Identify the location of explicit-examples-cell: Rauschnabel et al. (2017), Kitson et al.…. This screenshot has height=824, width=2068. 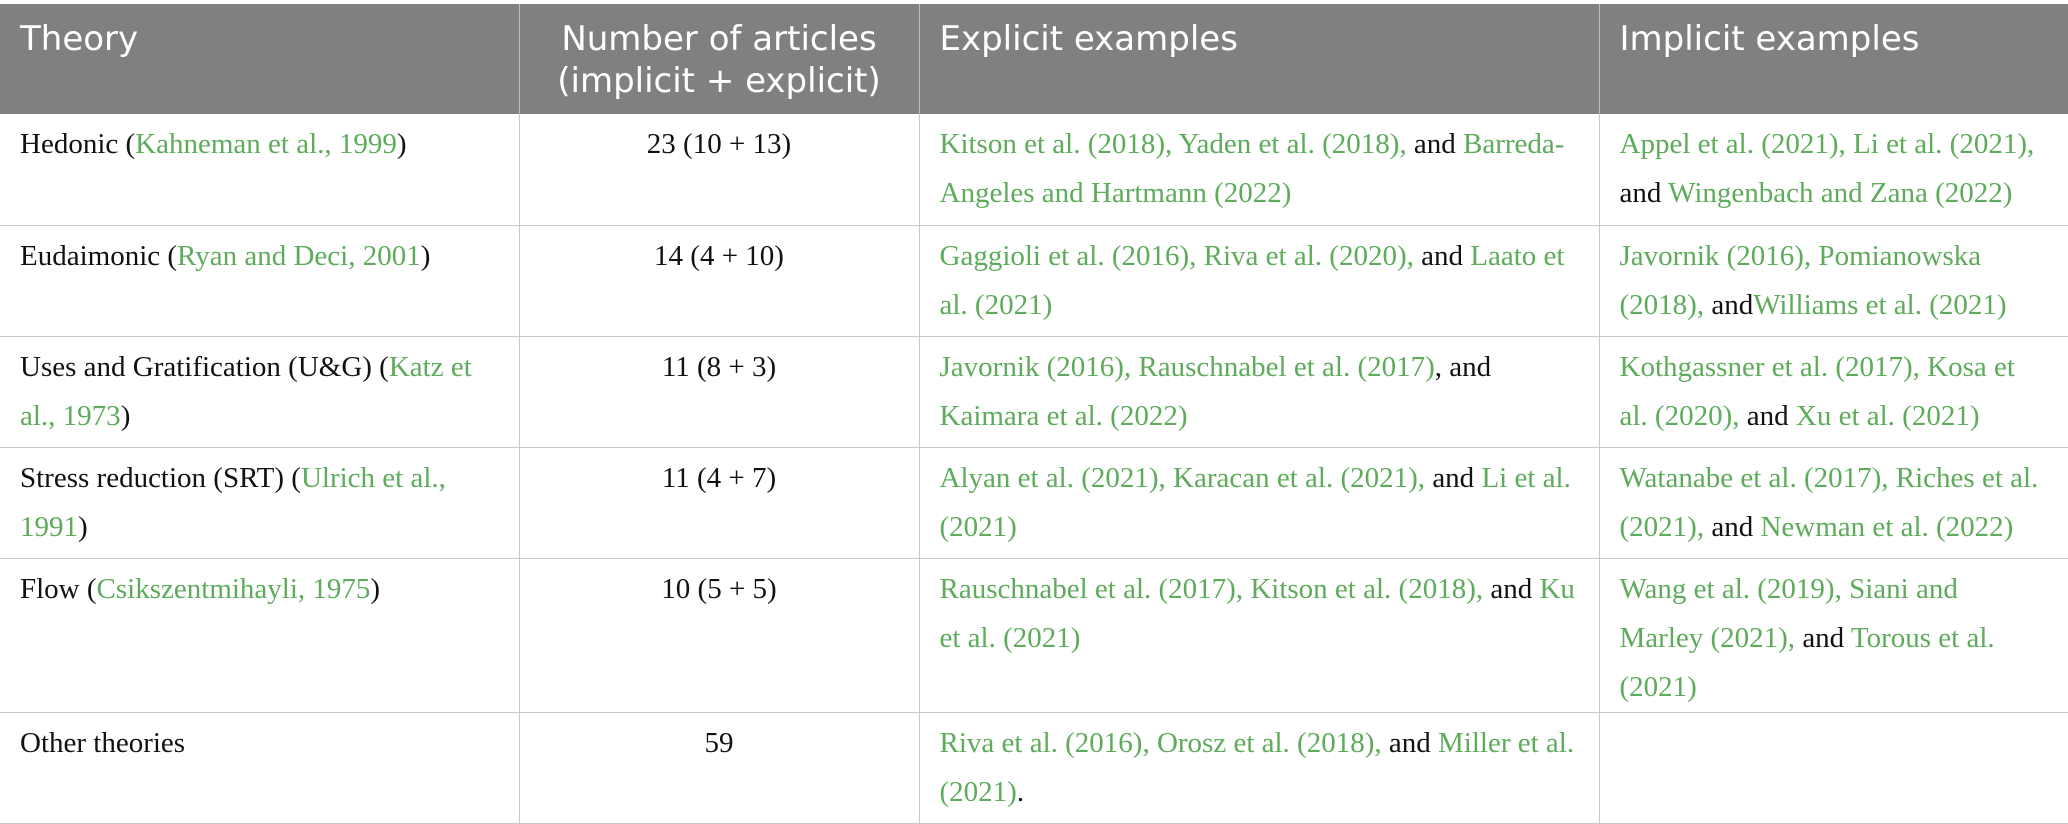
(1259, 635).